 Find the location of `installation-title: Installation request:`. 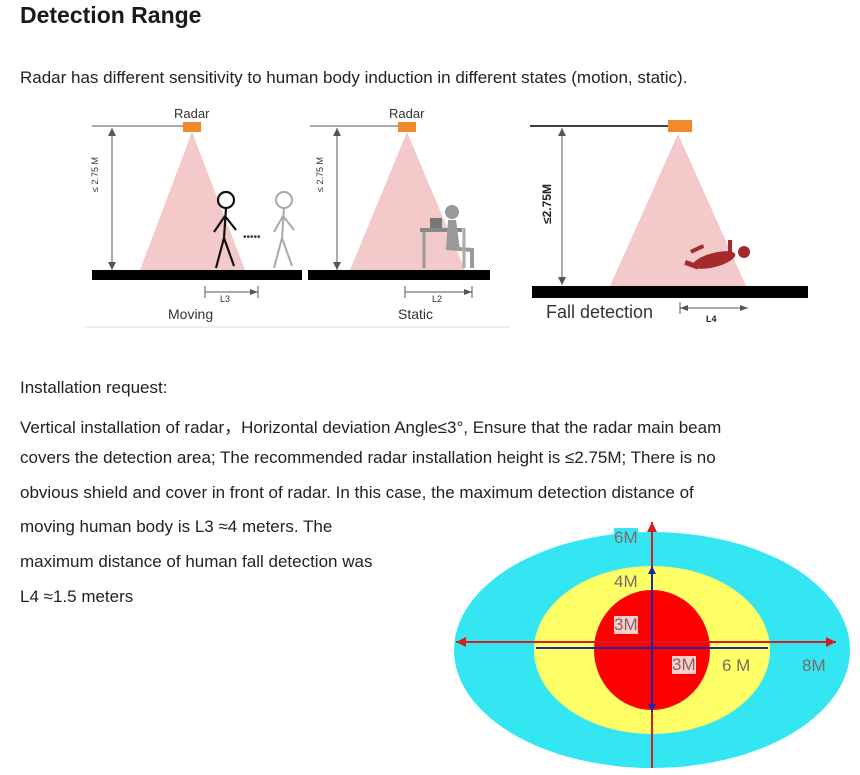

installation-title: Installation request: is located at coordinates (94, 387).